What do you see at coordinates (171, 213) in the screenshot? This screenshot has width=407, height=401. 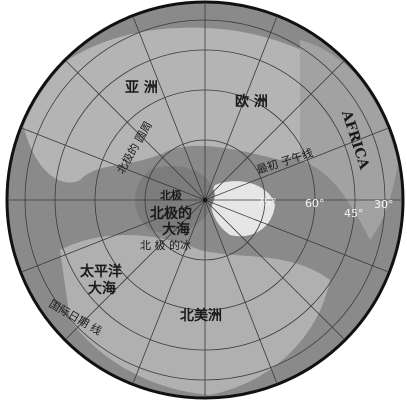 I see `ocean-label: 北极的` at bounding box center [171, 213].